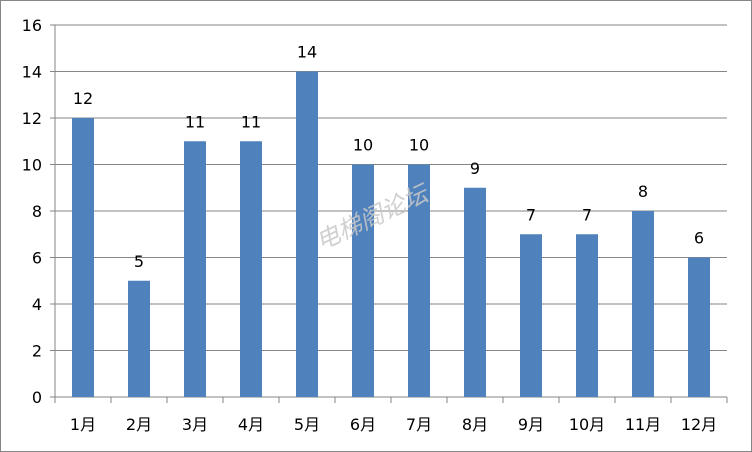 This screenshot has height=452, width=752. What do you see at coordinates (37, 211) in the screenshot?
I see `y-tick-label: 8` at bounding box center [37, 211].